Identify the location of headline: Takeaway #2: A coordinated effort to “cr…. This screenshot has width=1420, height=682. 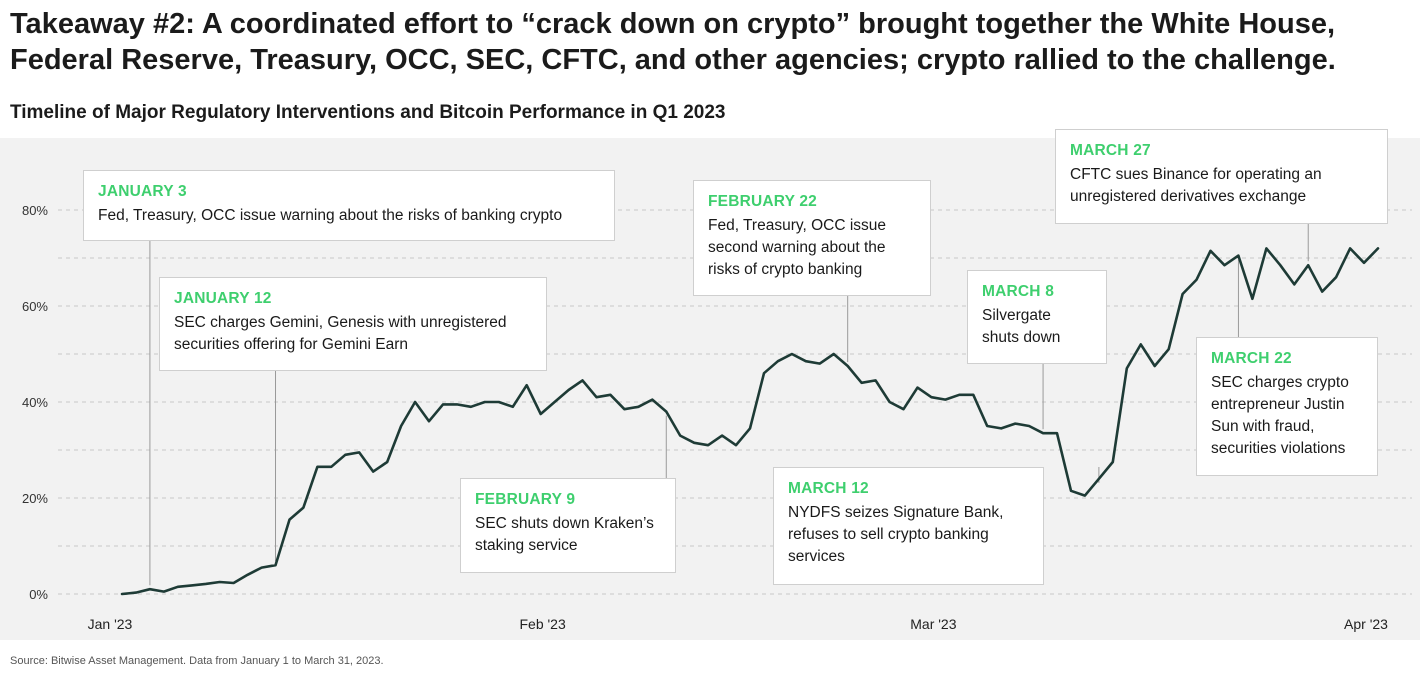
(673, 42).